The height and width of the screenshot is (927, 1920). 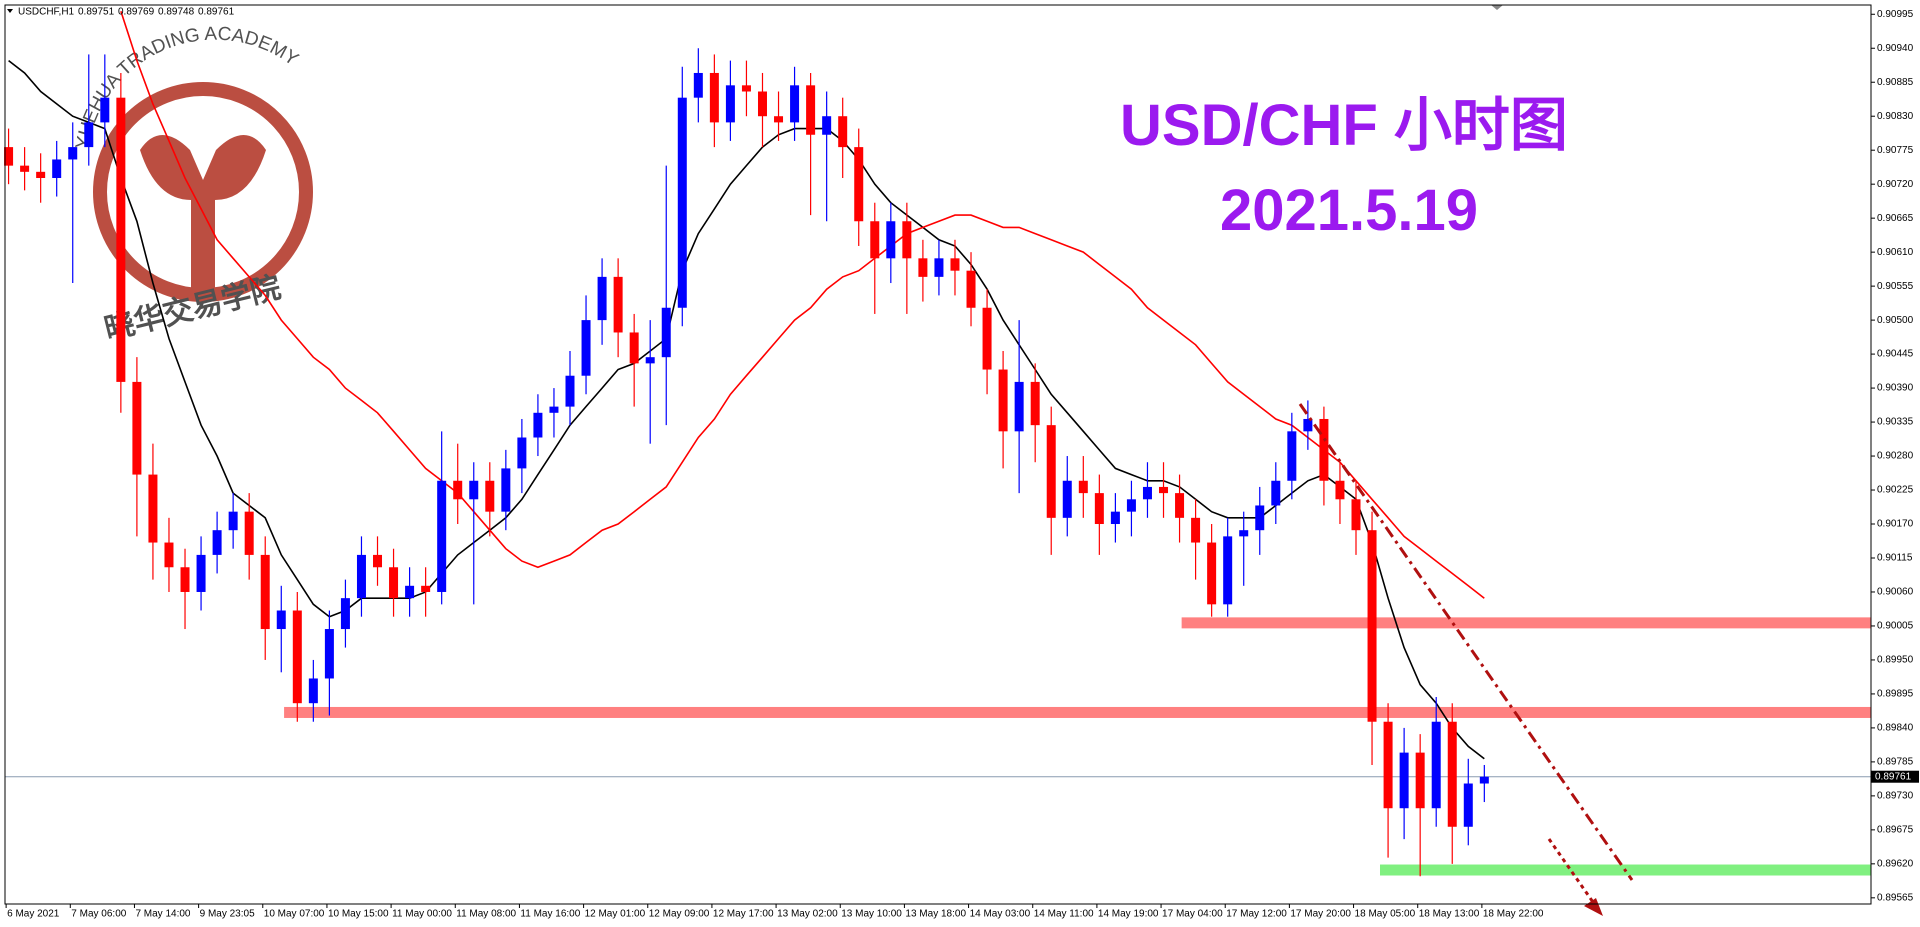 What do you see at coordinates (1349, 210) in the screenshot?
I see `chart-subtitle: 2021.5.19` at bounding box center [1349, 210].